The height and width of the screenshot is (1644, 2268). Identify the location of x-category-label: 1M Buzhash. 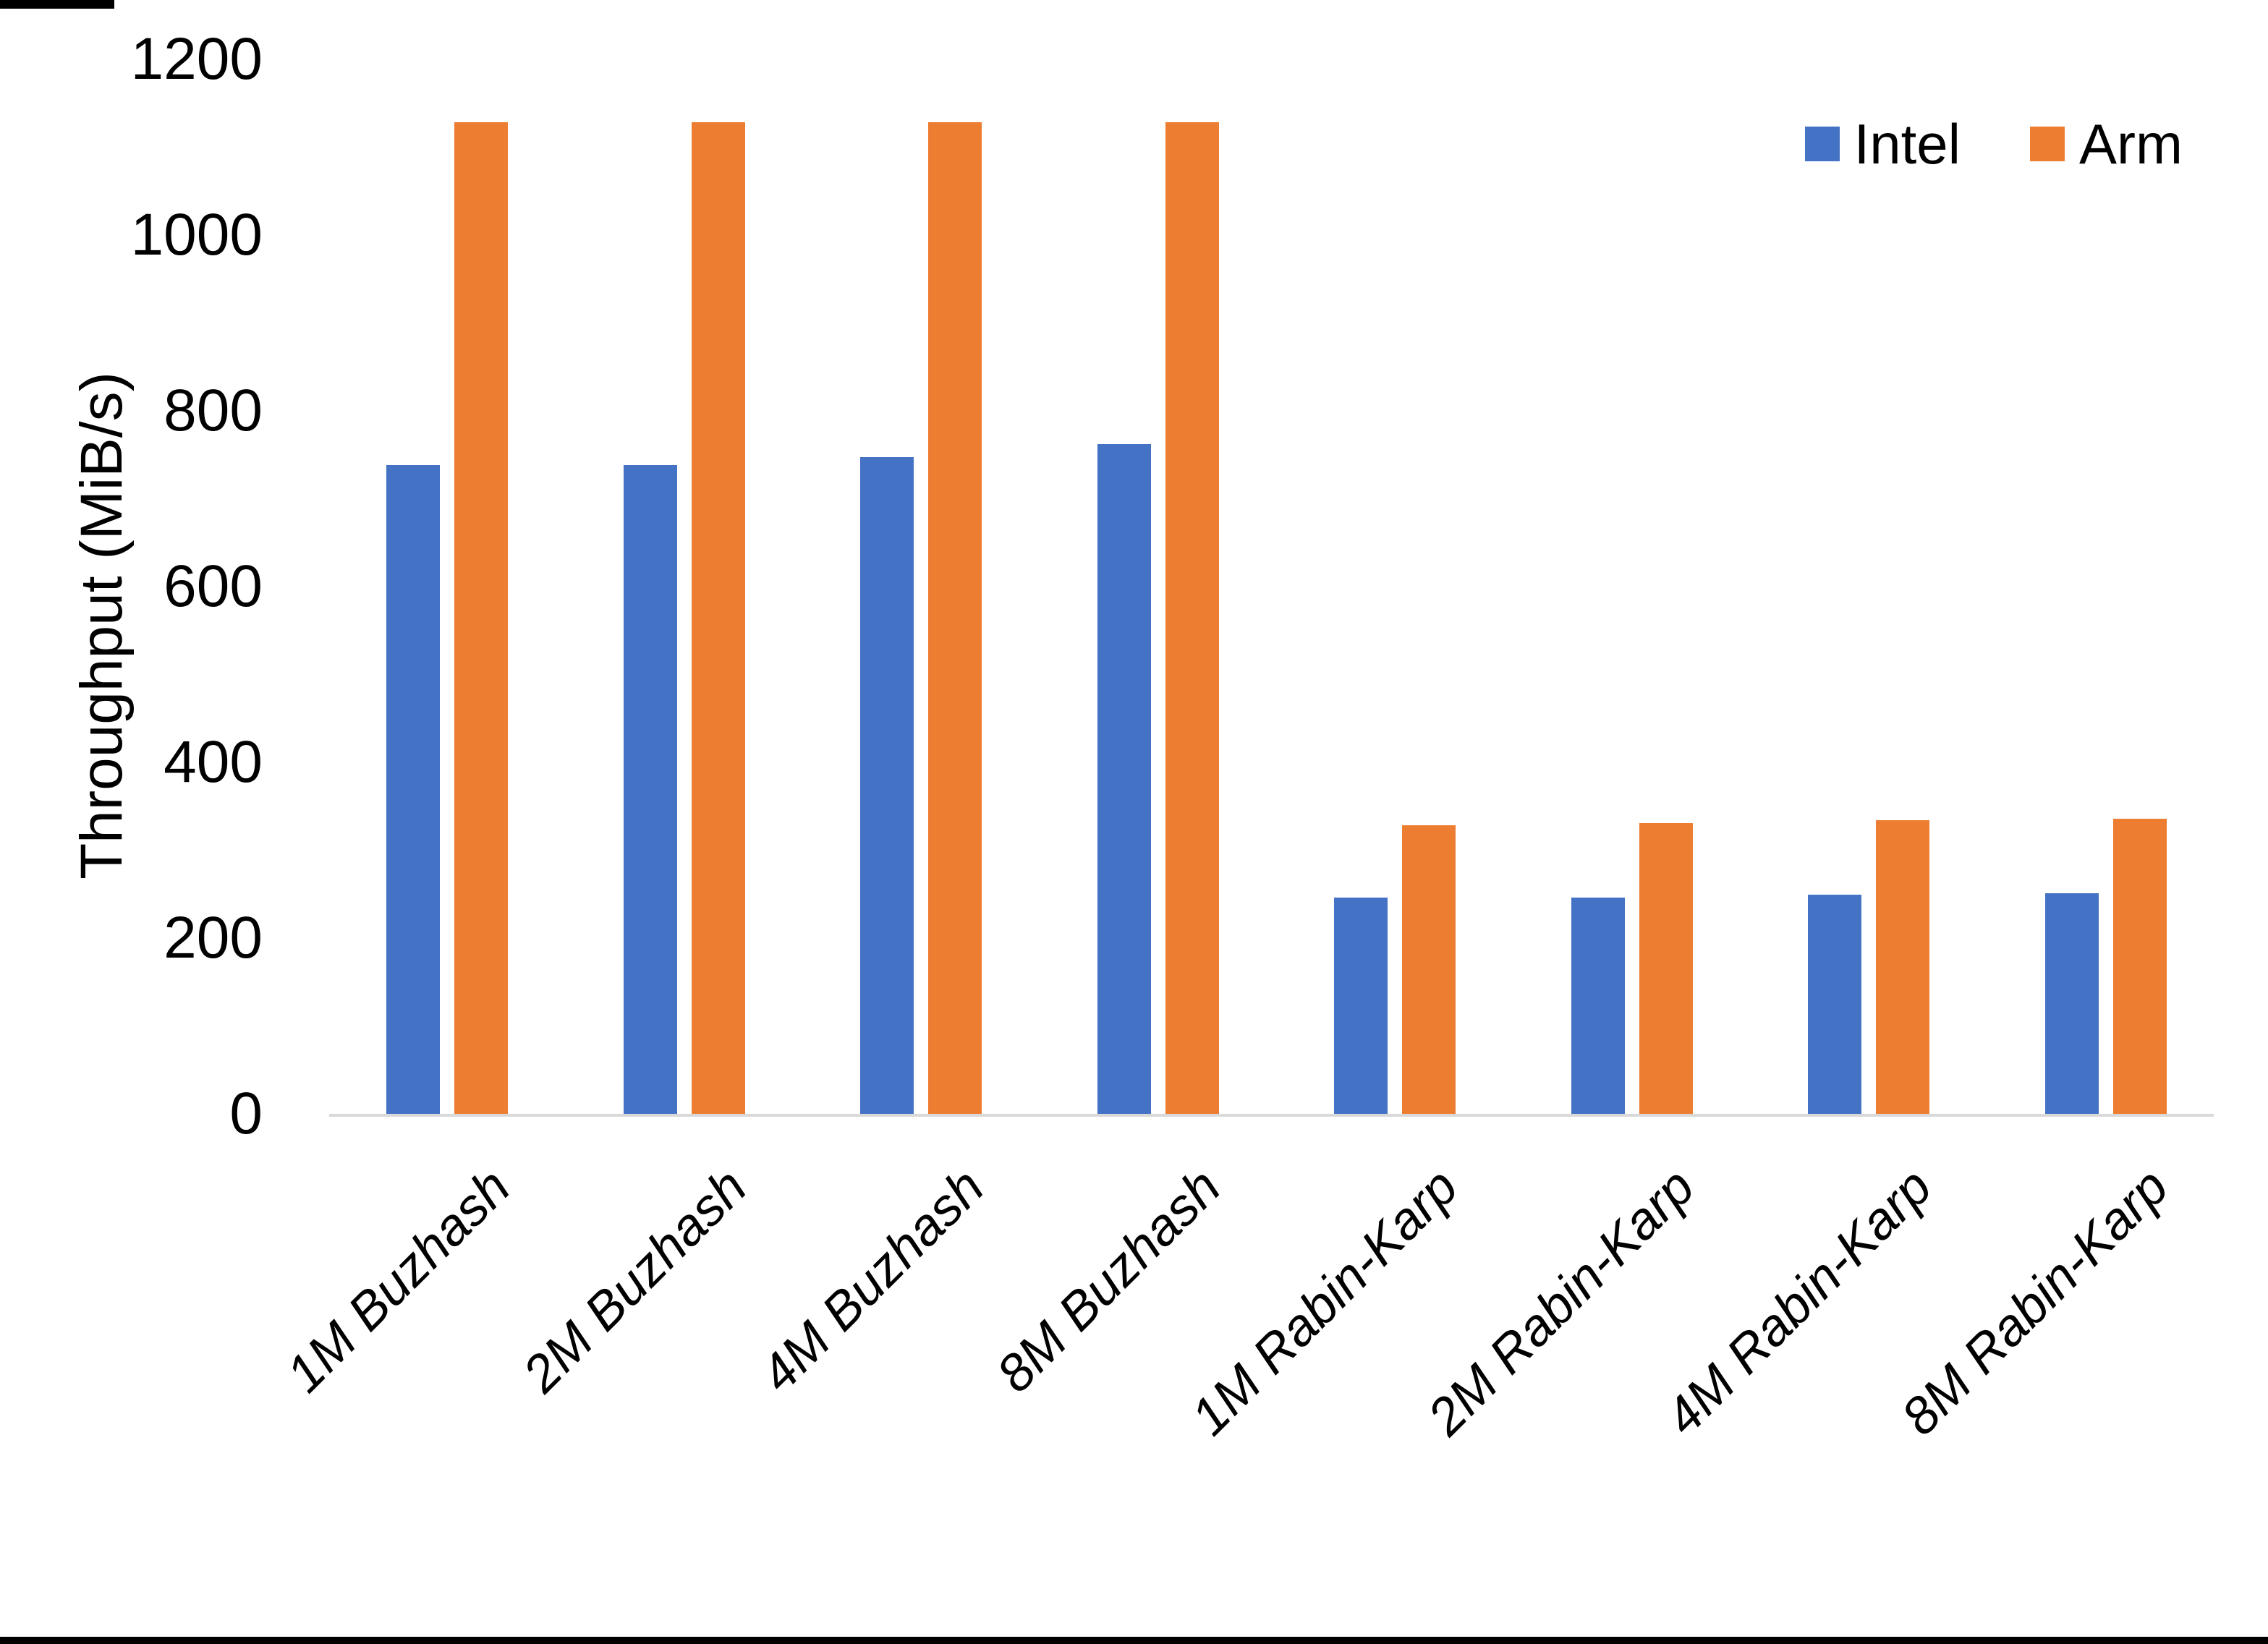
(398, 1280).